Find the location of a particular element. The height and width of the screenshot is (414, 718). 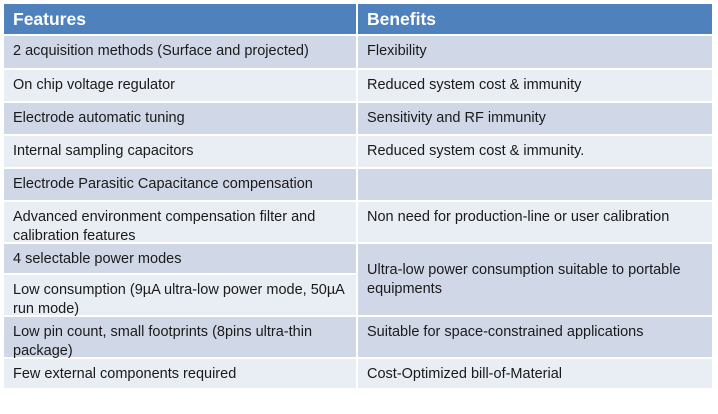

header-benefits: Benefits is located at coordinates (536, 20).